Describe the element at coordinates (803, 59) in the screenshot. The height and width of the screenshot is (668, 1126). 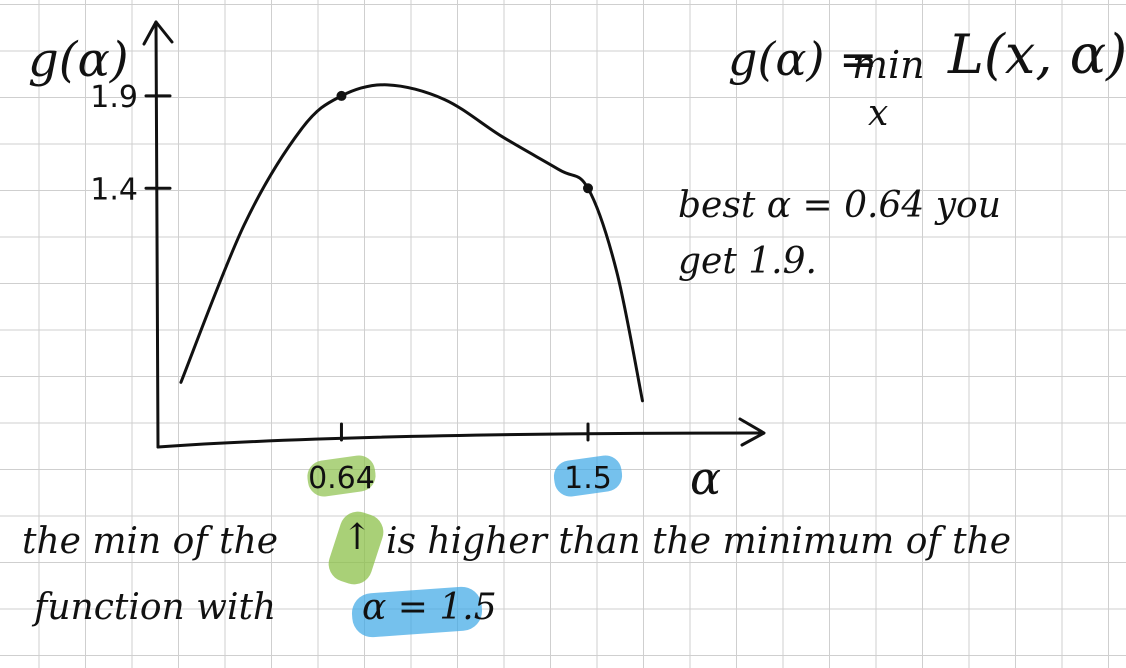
I see `formula-lhs: g(α) =` at that location.